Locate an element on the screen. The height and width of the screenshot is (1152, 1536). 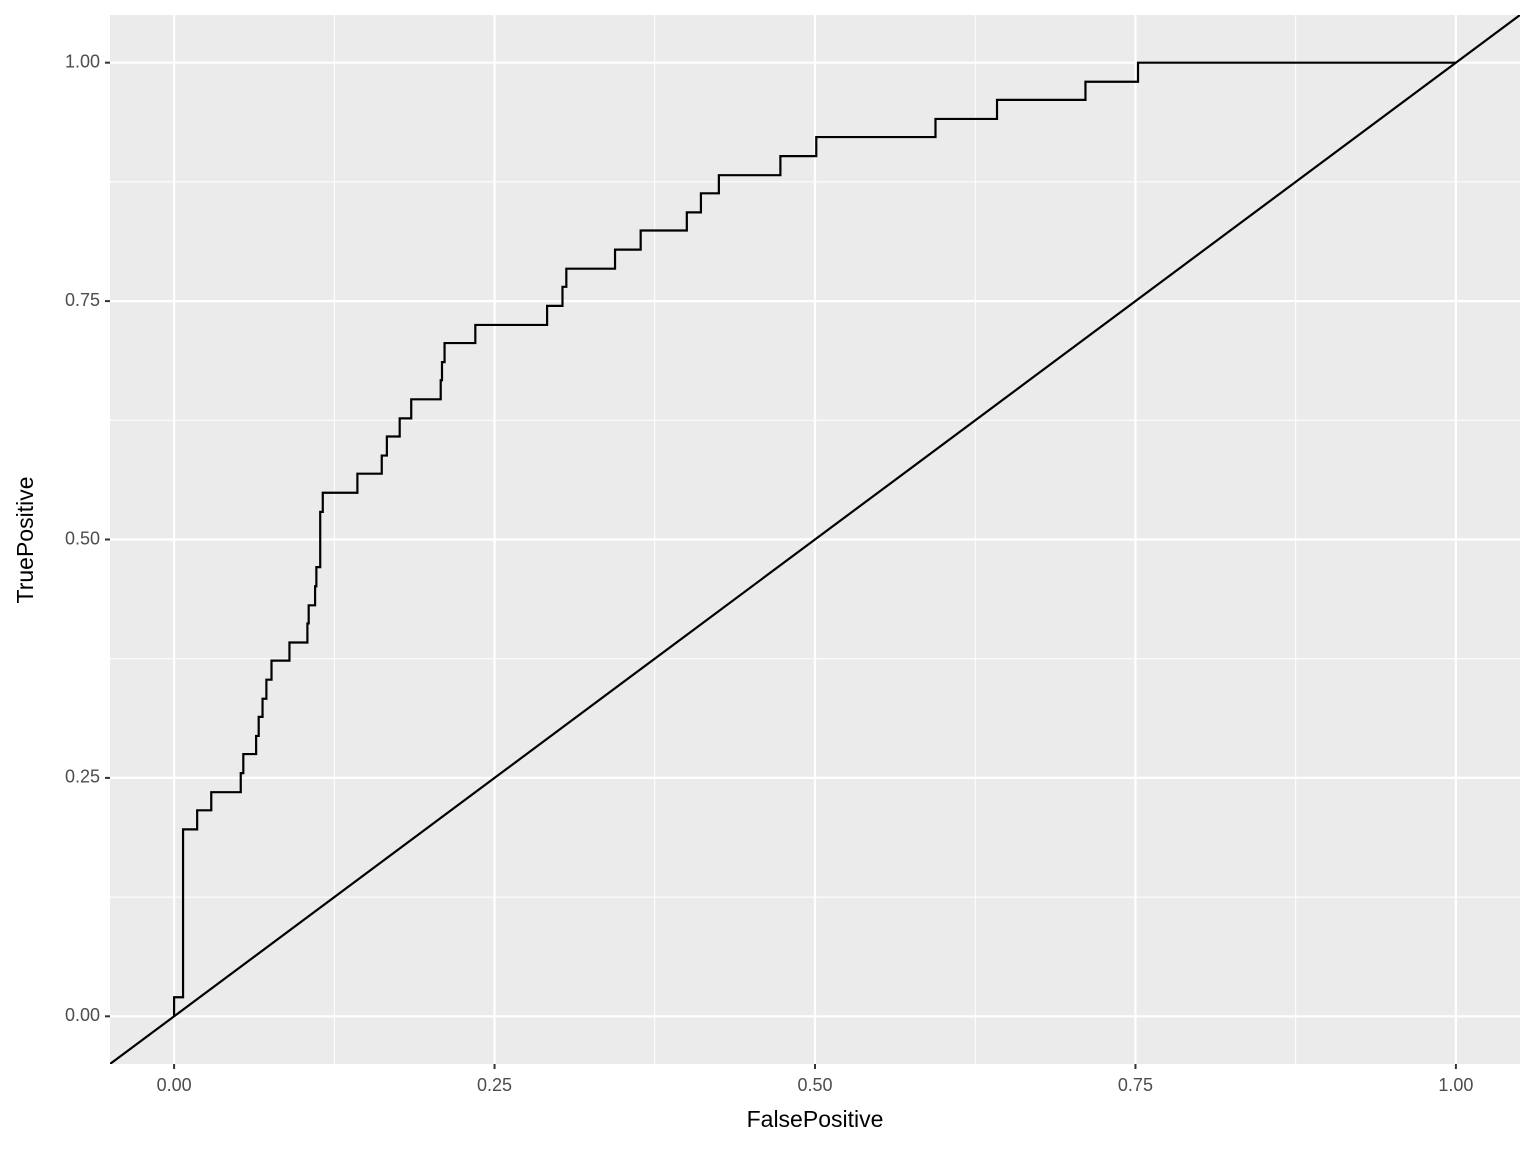
y-tick-label: 0.25 is located at coordinates (82, 777).